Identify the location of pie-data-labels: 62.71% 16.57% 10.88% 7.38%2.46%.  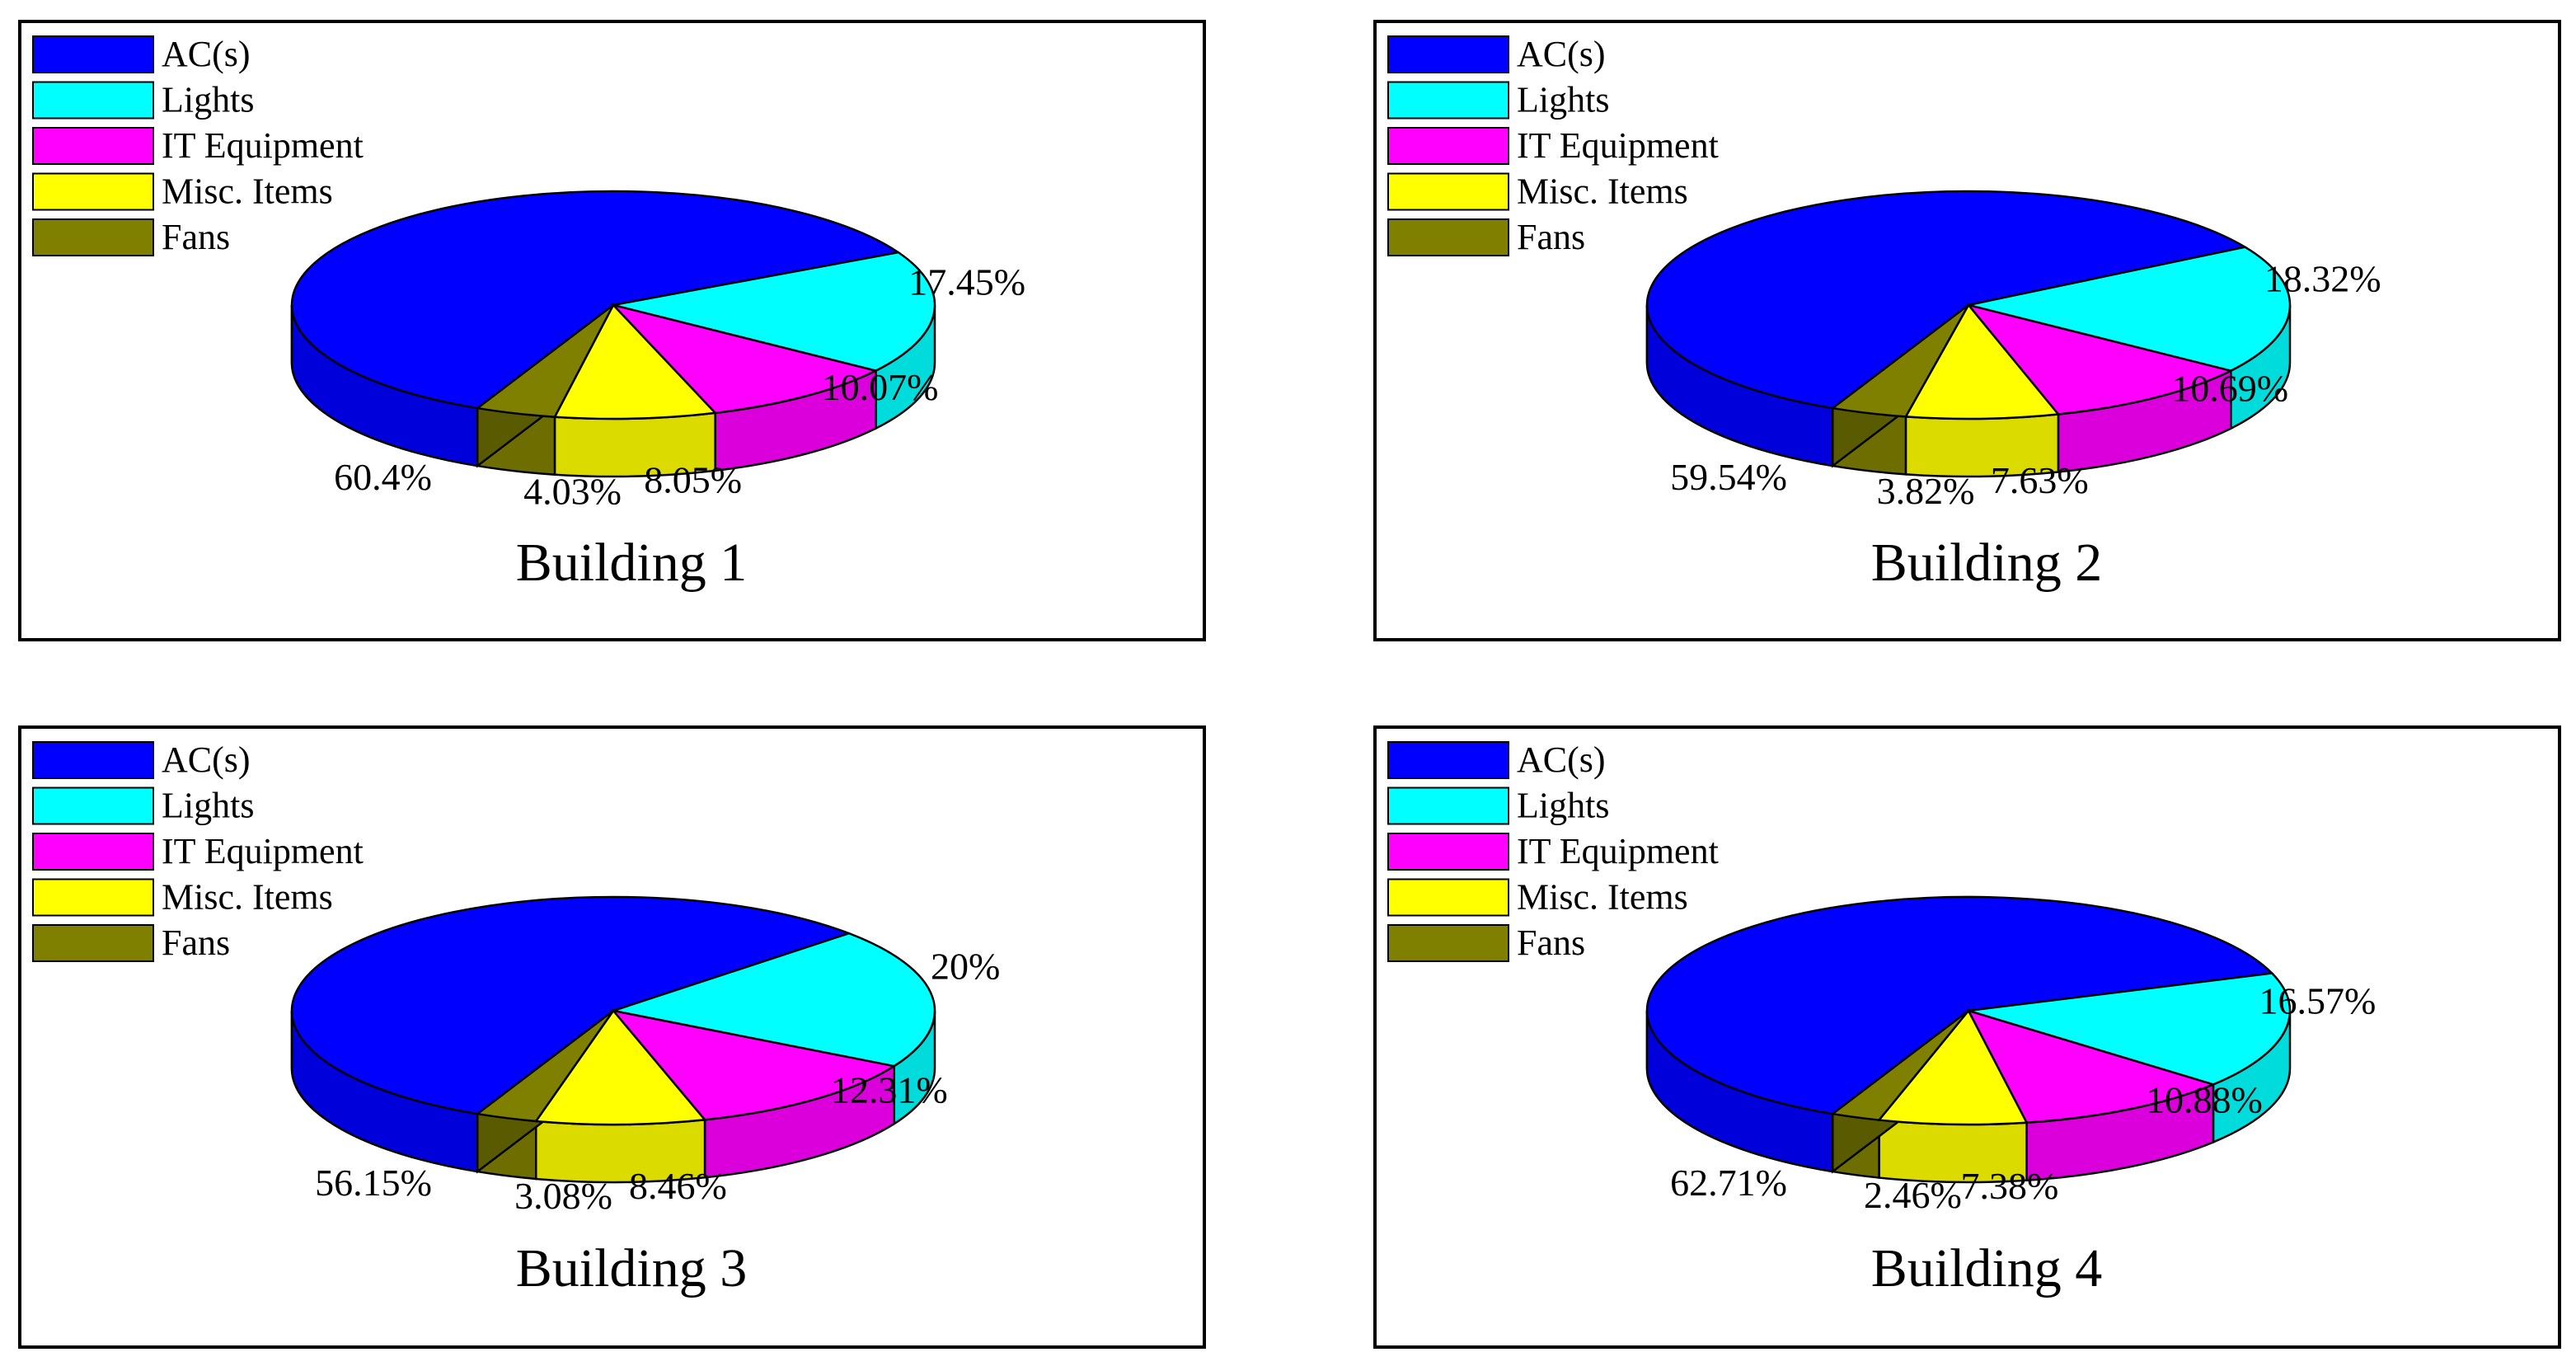
(2023, 1097).